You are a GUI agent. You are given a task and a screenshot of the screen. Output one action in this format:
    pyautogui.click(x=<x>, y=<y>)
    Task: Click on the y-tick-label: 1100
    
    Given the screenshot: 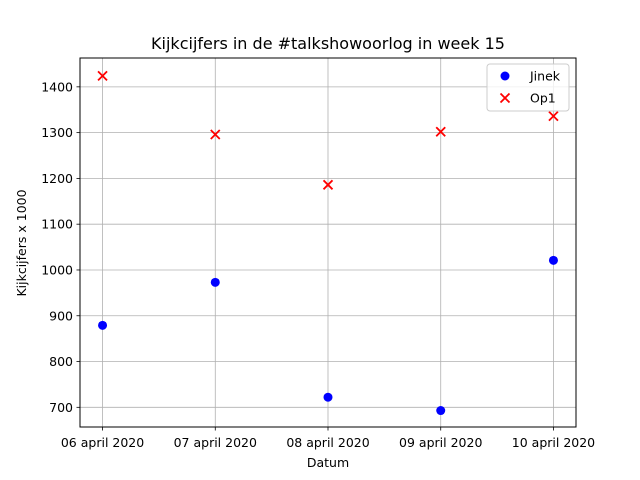 What is the action you would take?
    pyautogui.click(x=57, y=224)
    